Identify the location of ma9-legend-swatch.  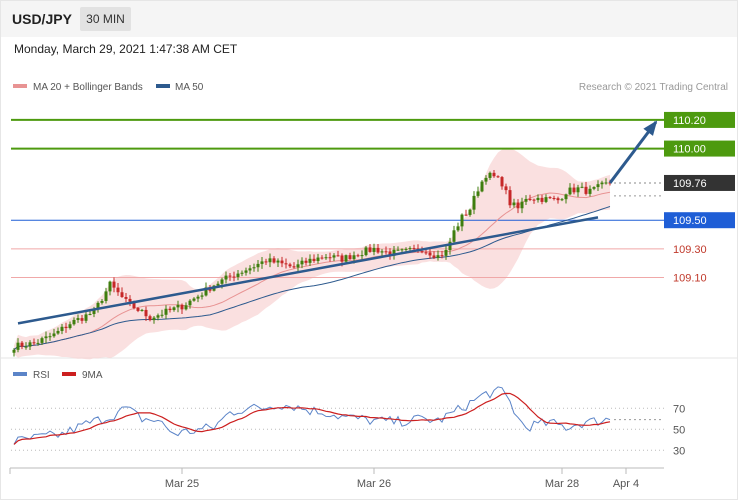
(69, 374).